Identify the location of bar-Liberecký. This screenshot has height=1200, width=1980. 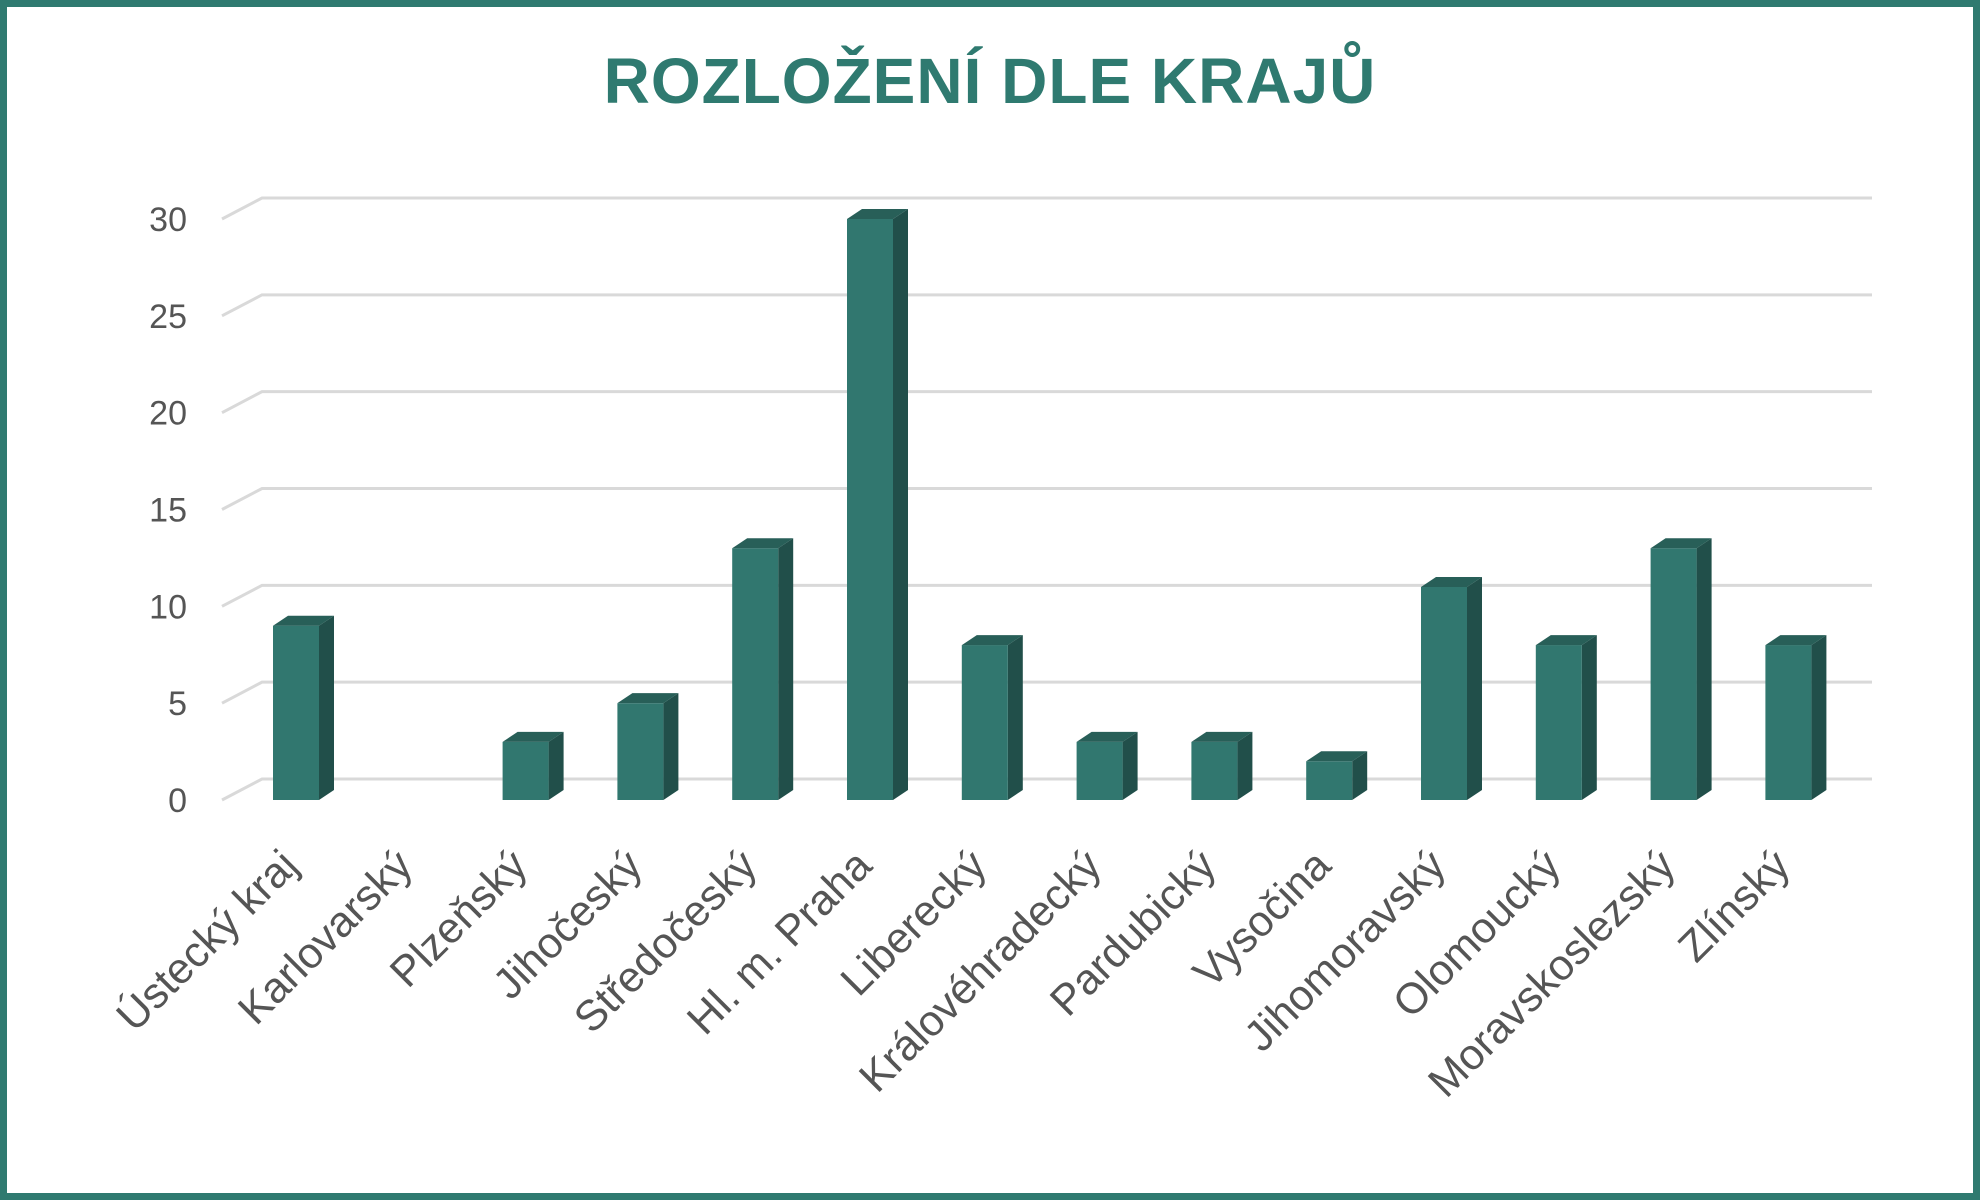
(992, 717).